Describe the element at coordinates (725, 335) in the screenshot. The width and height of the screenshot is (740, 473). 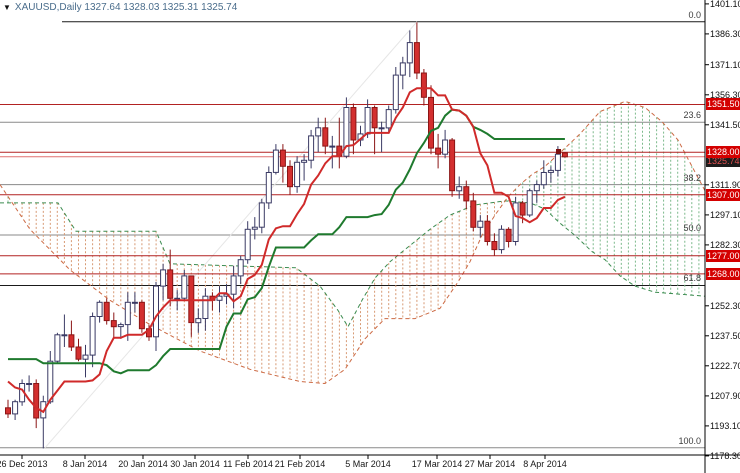
I see `price-tick-label: 1237.50` at that location.